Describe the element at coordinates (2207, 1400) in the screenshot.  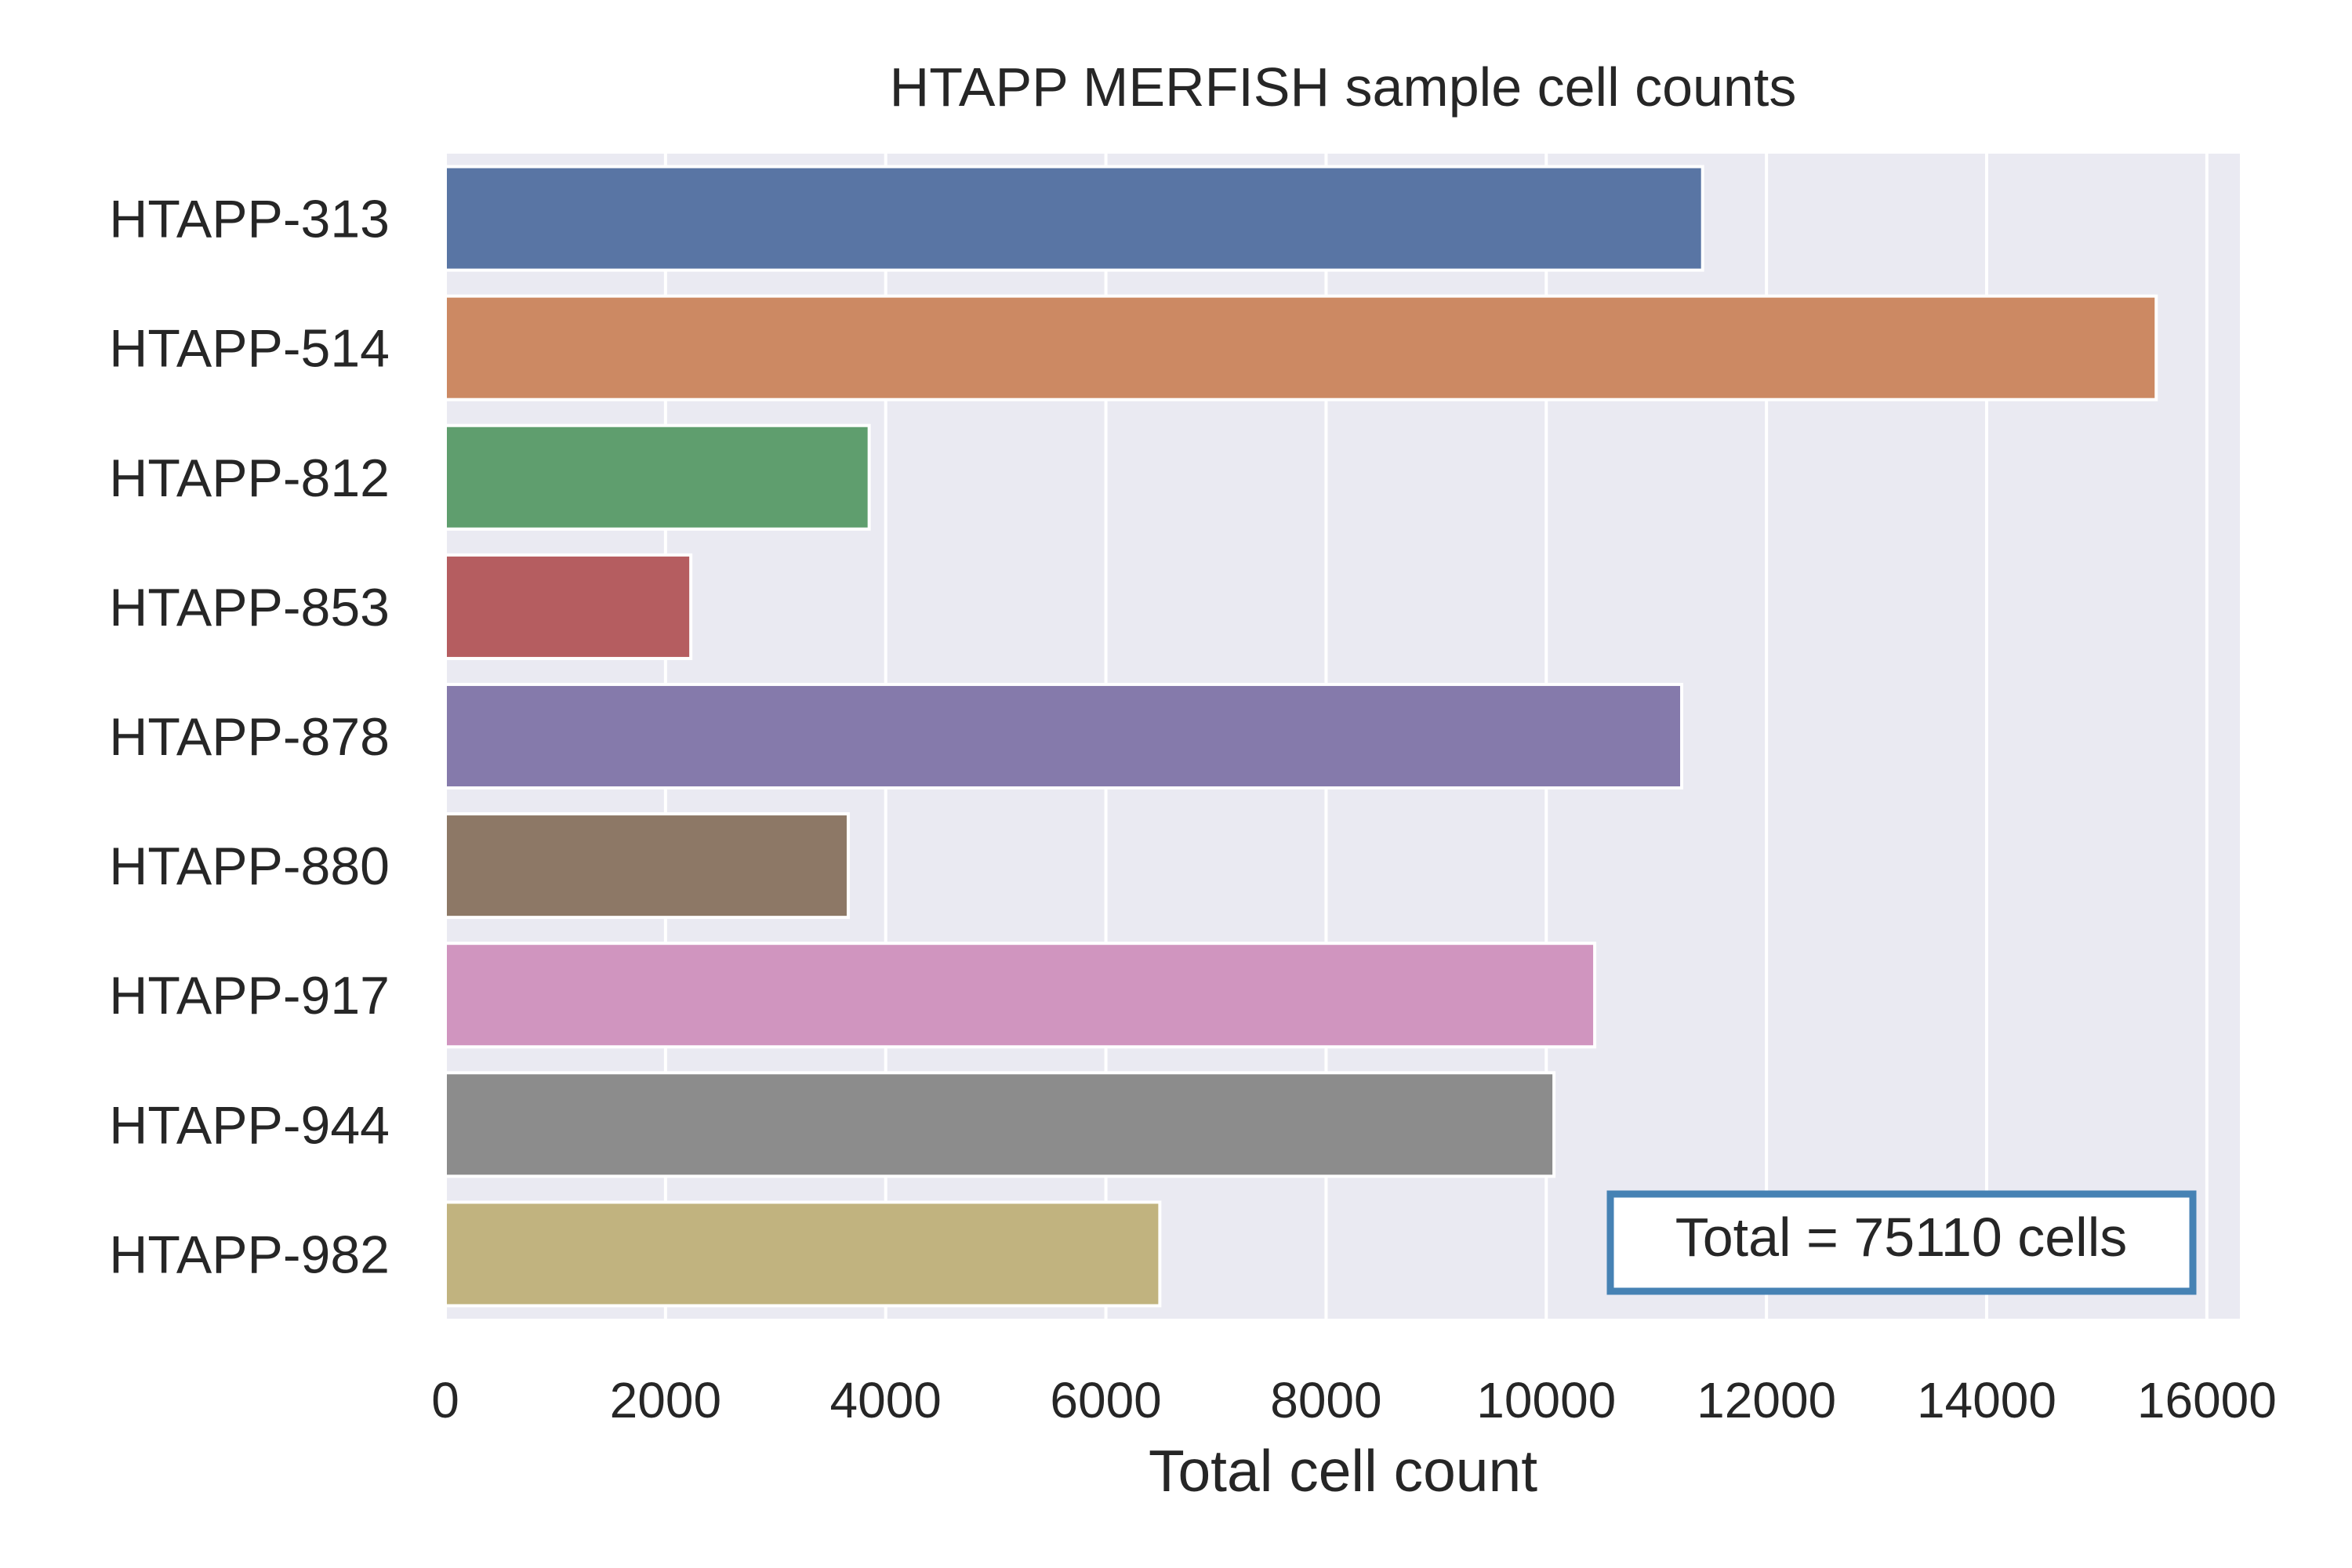
I see `x-tick-label: 16000` at that location.